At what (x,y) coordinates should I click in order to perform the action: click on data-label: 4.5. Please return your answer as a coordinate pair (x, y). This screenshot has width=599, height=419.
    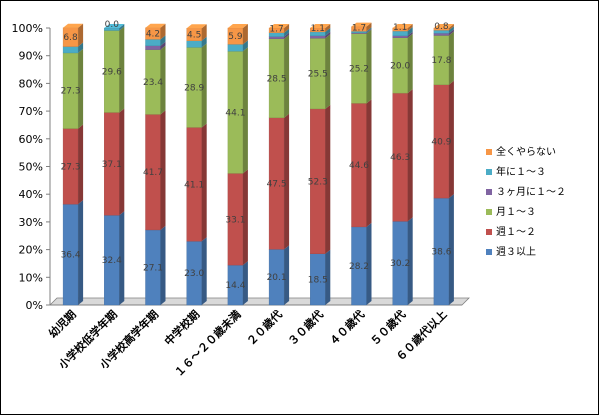
    Looking at the image, I should click on (194, 36).